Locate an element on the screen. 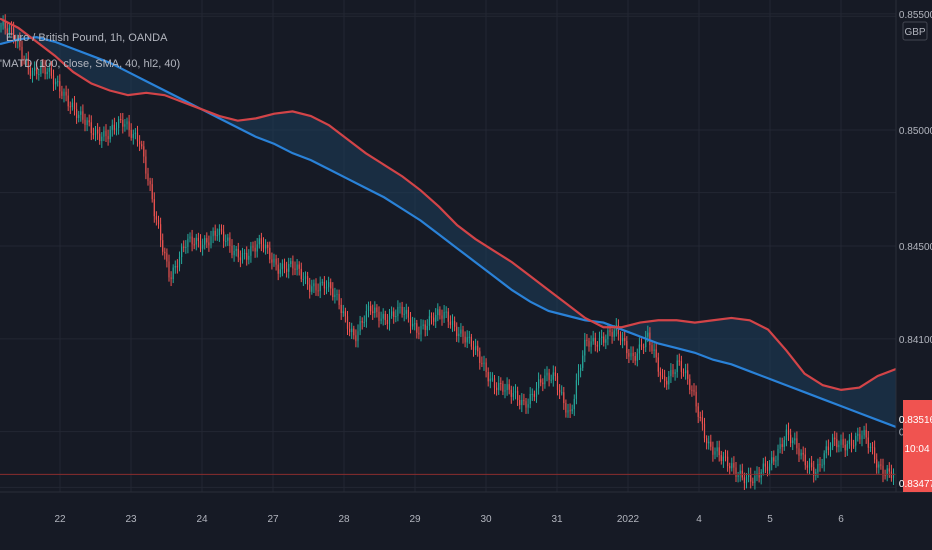  last-price-label is located at coordinates (917, 446).